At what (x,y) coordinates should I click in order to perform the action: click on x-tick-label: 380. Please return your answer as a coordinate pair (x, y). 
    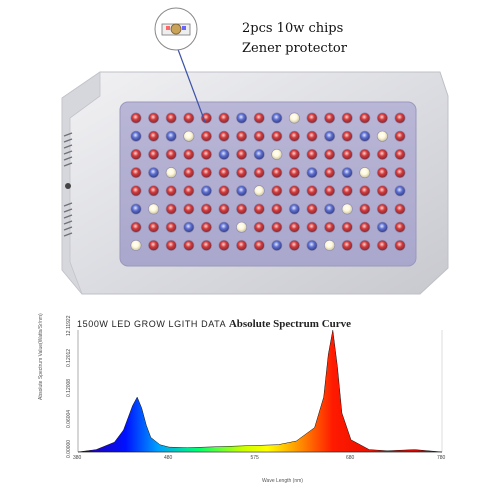
    Looking at the image, I should click on (77, 458).